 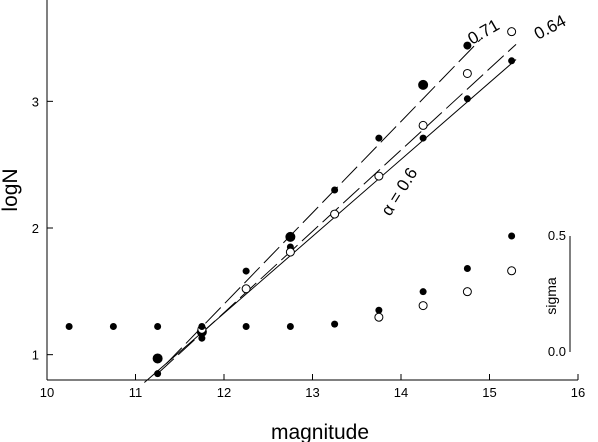 I want to click on x-tick-label: 12, so click(x=224, y=392).